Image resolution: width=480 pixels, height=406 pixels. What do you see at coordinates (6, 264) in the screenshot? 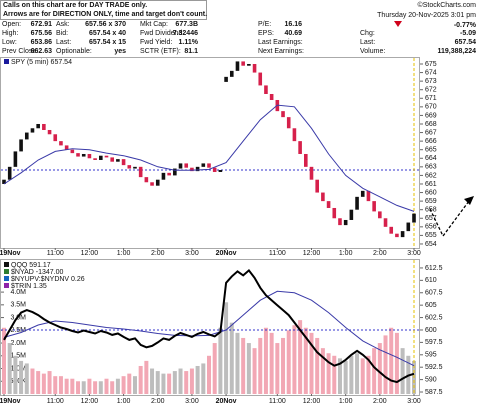
I see `legend-swatch` at bounding box center [6, 264].